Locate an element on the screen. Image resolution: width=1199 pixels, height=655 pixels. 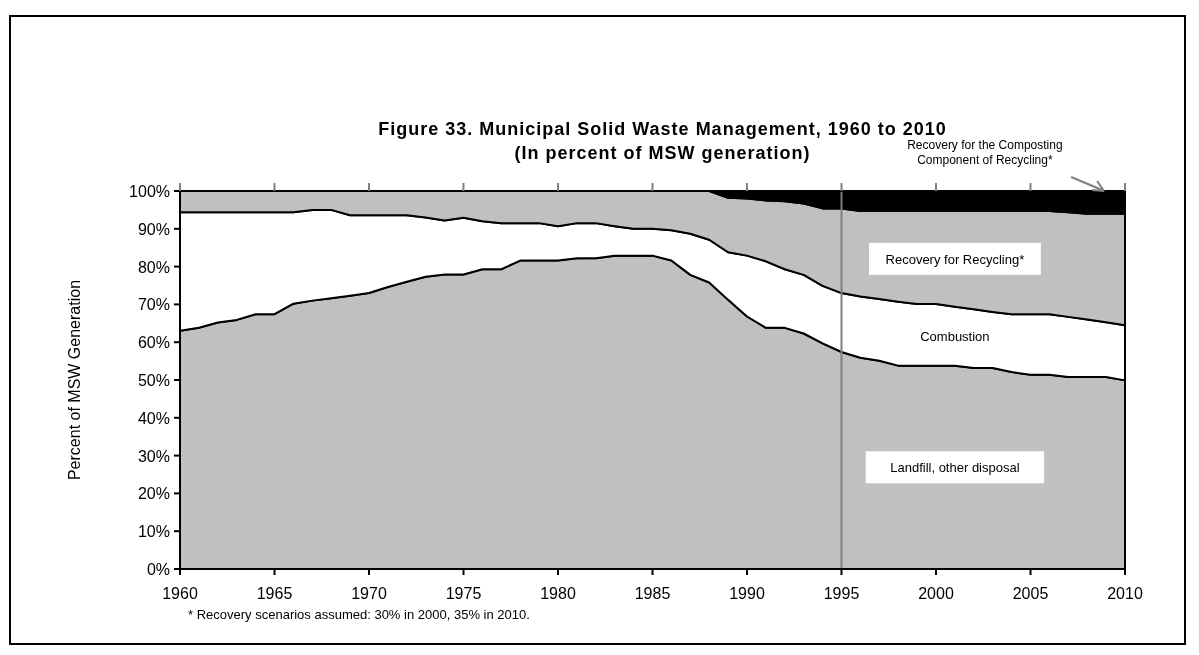
y-tick-label: 50% is located at coordinates (153, 380).